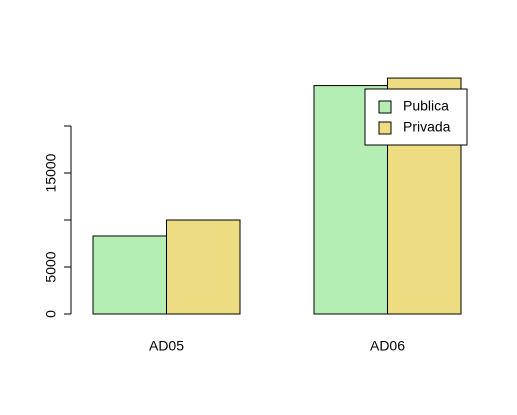 The image size is (517, 415). I want to click on y-tick-label: 0, so click(51, 314).